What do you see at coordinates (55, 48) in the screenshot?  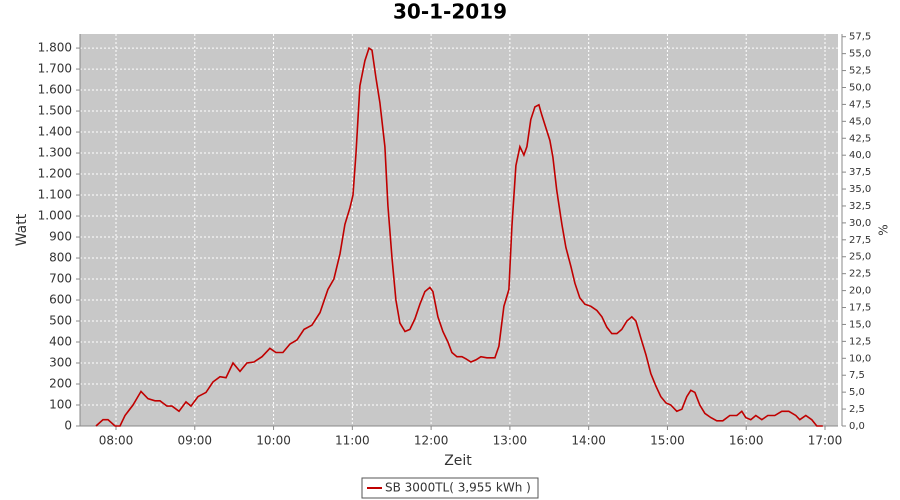 I see `y-tick-label: 1.800` at bounding box center [55, 48].